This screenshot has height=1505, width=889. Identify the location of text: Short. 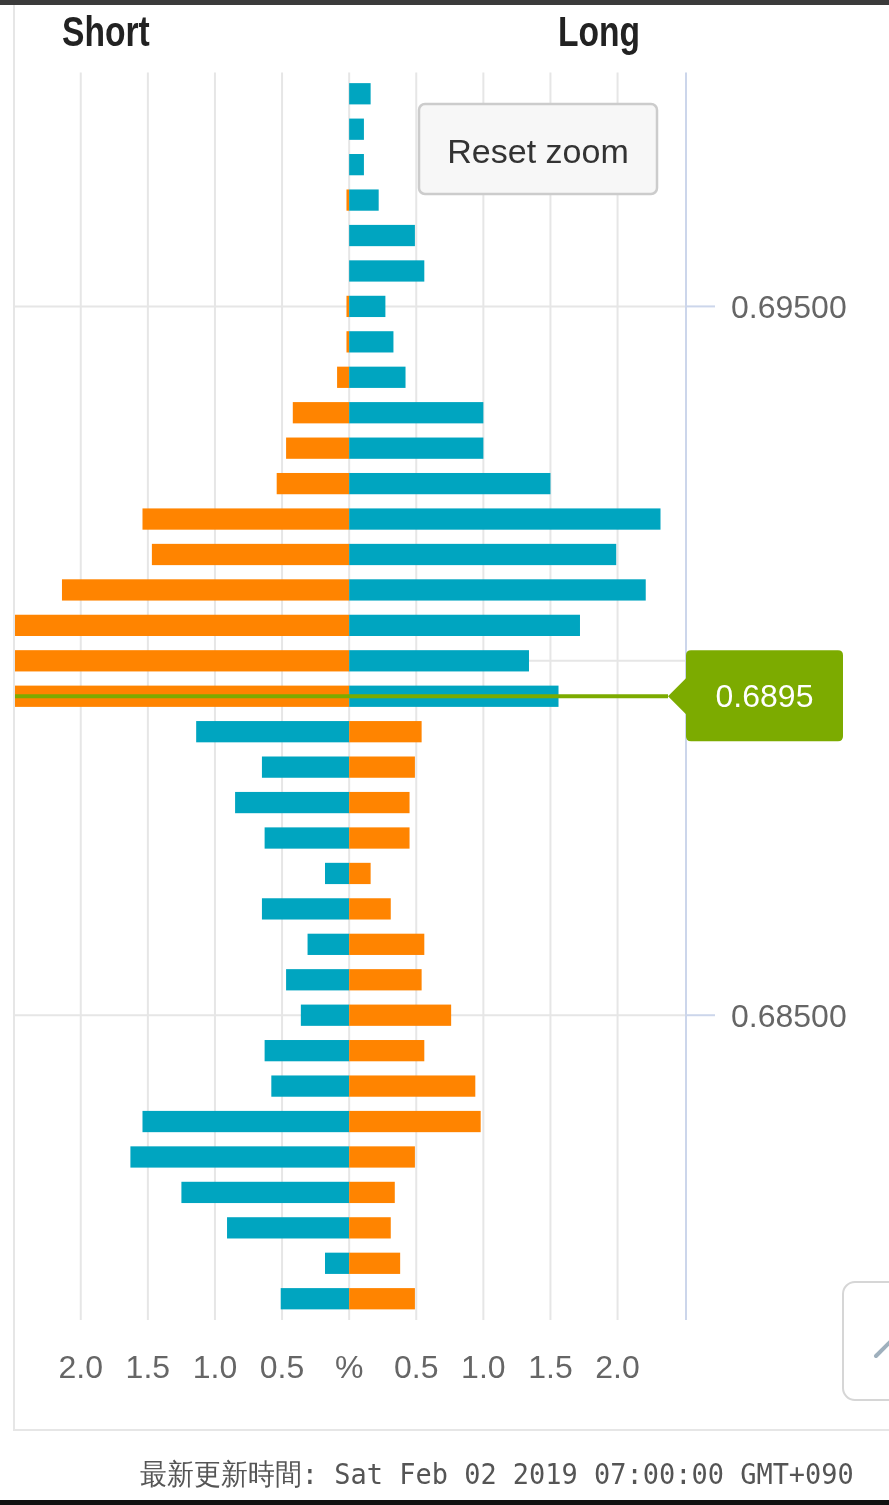
(106, 31).